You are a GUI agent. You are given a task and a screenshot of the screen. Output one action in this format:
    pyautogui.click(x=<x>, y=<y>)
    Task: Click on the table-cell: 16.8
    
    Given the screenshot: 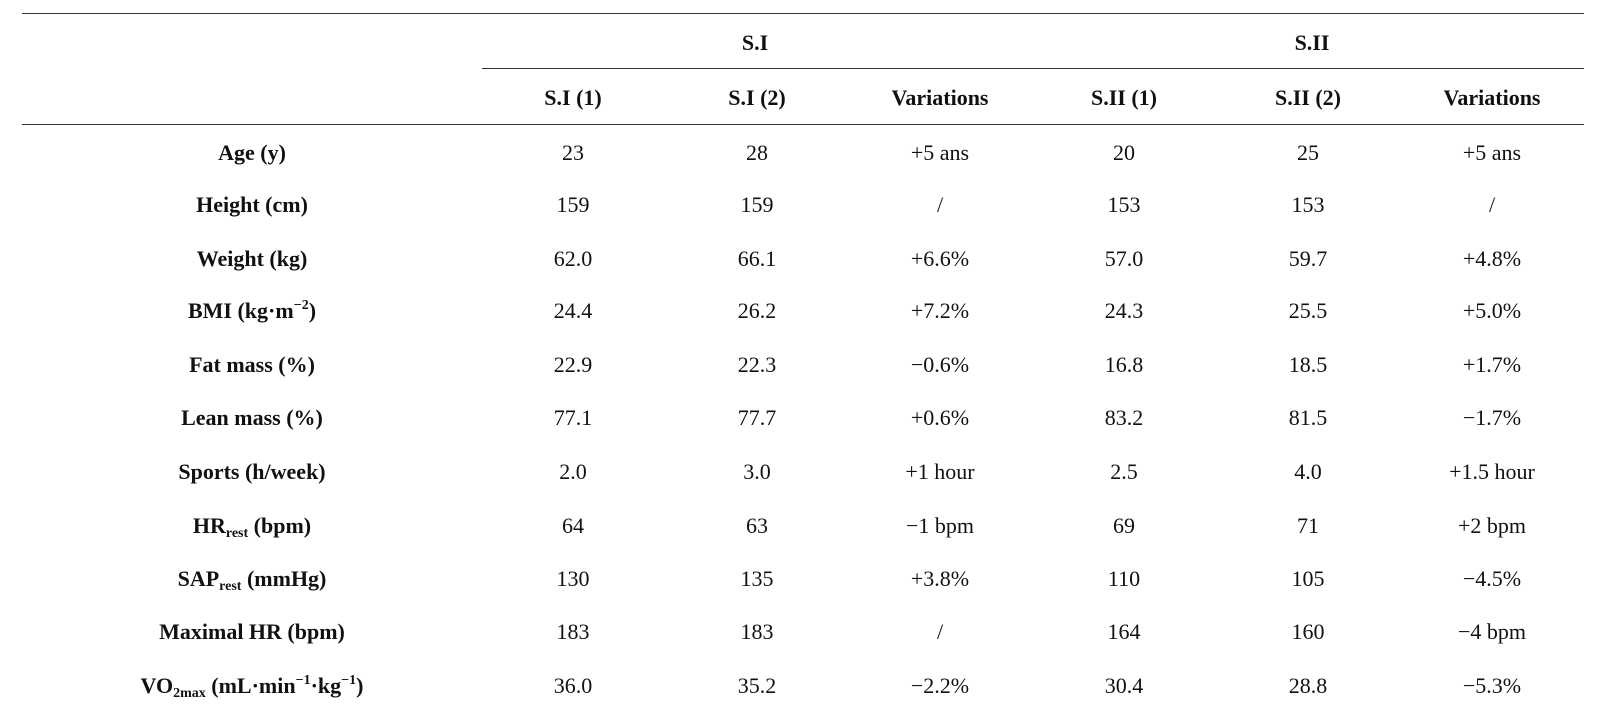 What is the action you would take?
    pyautogui.click(x=1124, y=364)
    